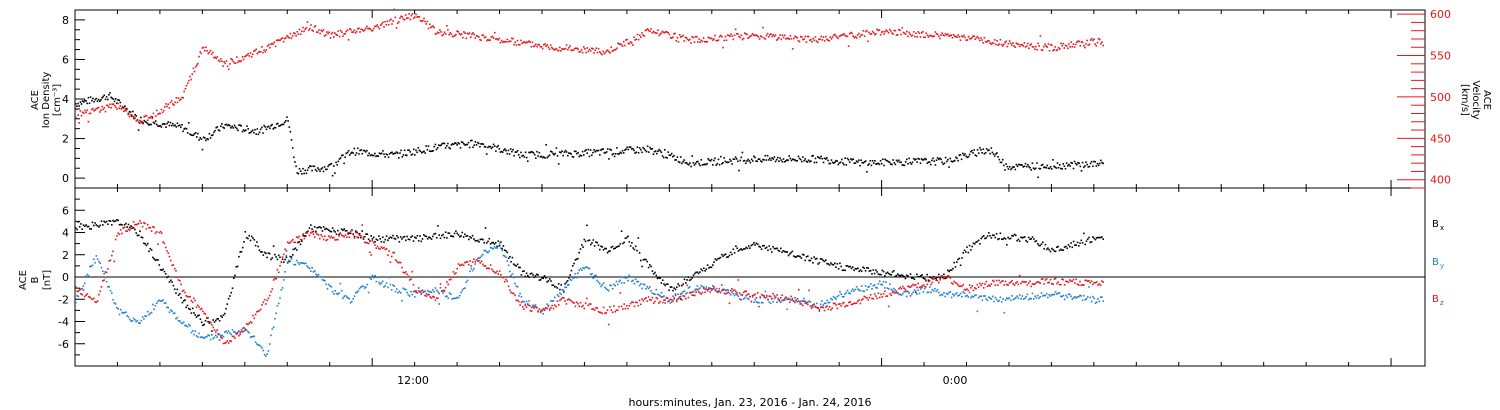  I want to click on legend-bx-sub: x, so click(1442, 228).